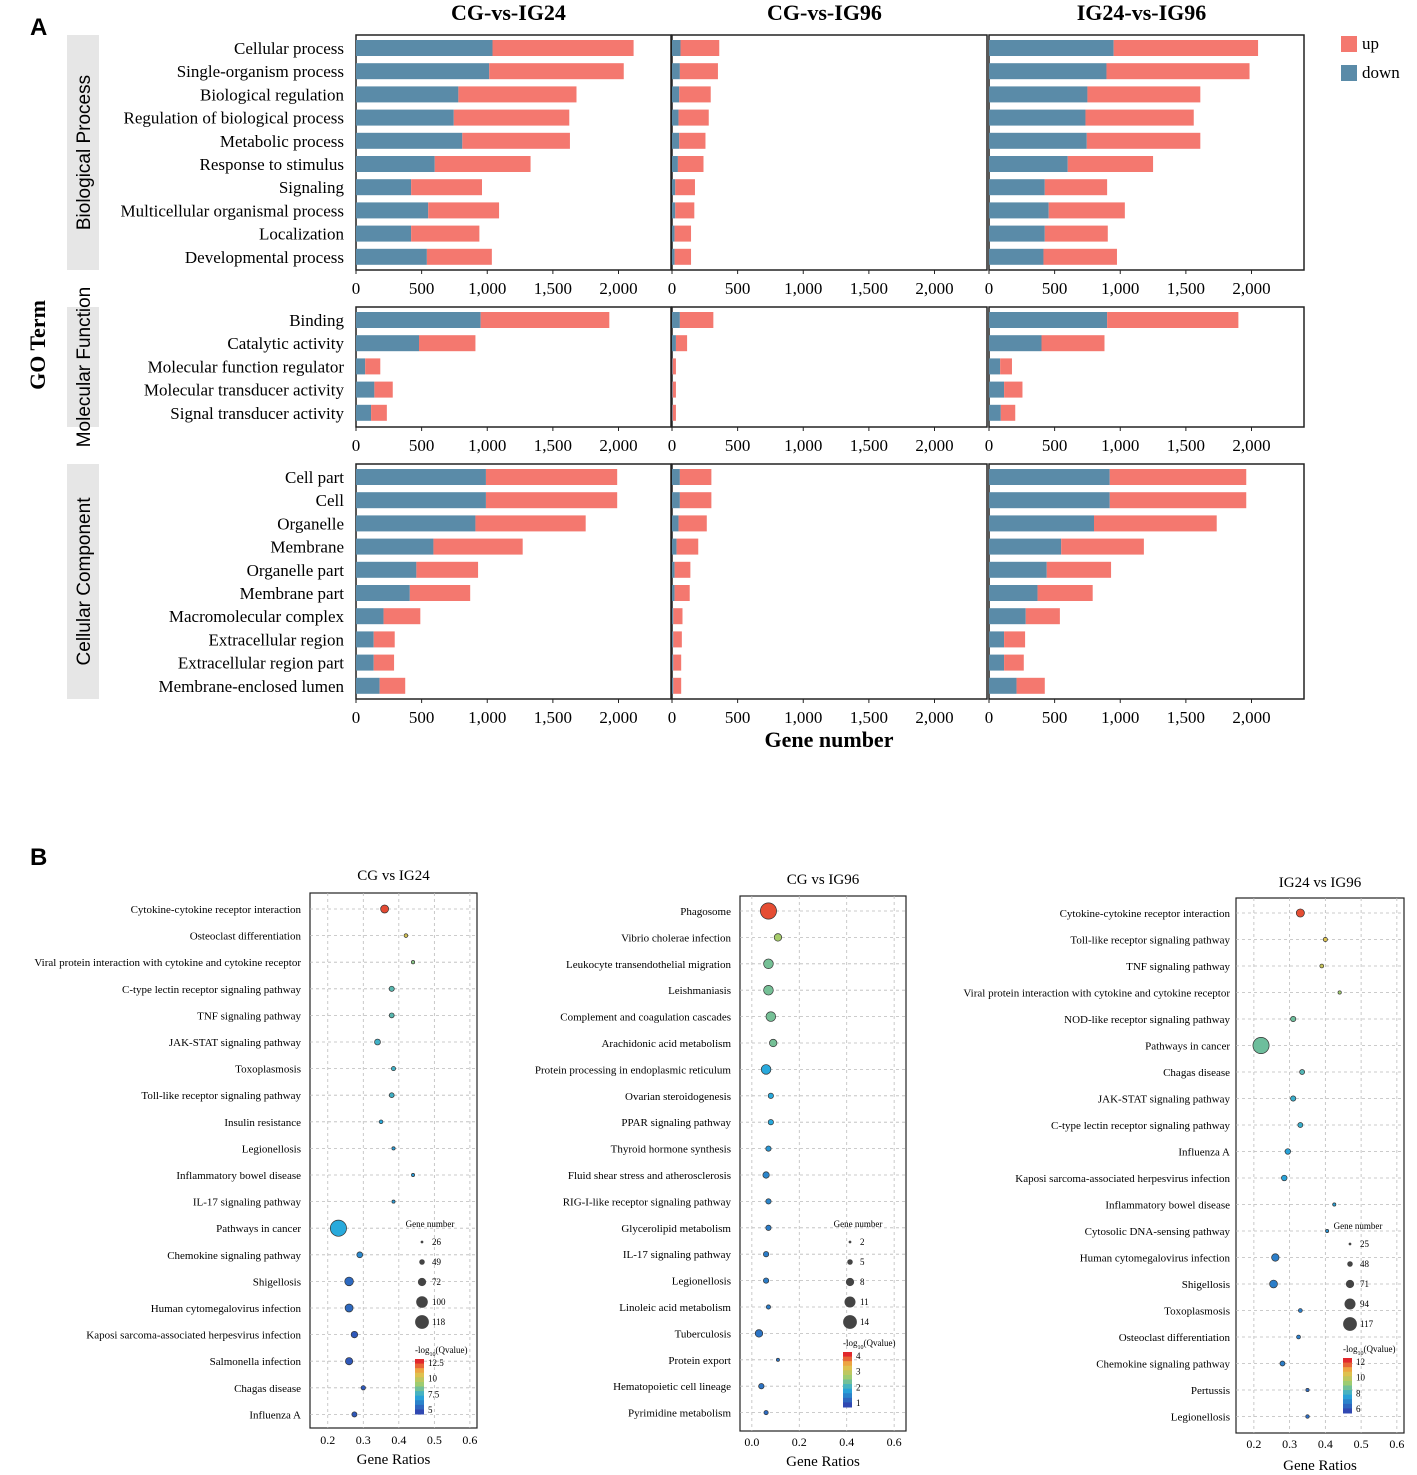 The width and height of the screenshot is (1417, 1475). I want to click on x-tick-label: 0.3, so click(363, 1440).